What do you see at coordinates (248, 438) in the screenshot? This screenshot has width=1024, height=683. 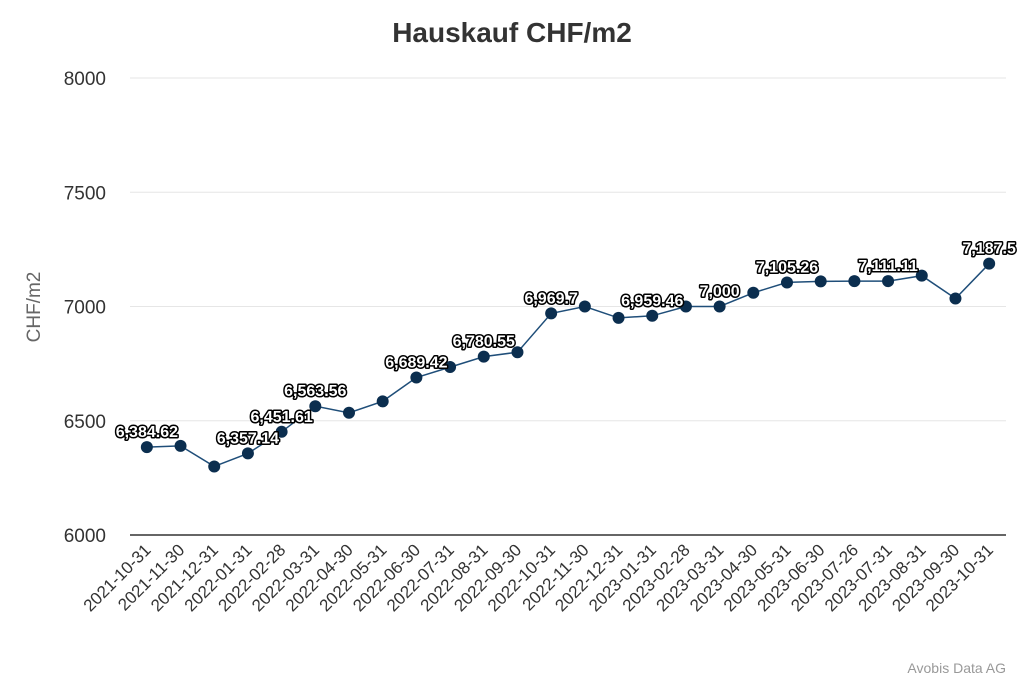 I see `data-label: 6,357.14` at bounding box center [248, 438].